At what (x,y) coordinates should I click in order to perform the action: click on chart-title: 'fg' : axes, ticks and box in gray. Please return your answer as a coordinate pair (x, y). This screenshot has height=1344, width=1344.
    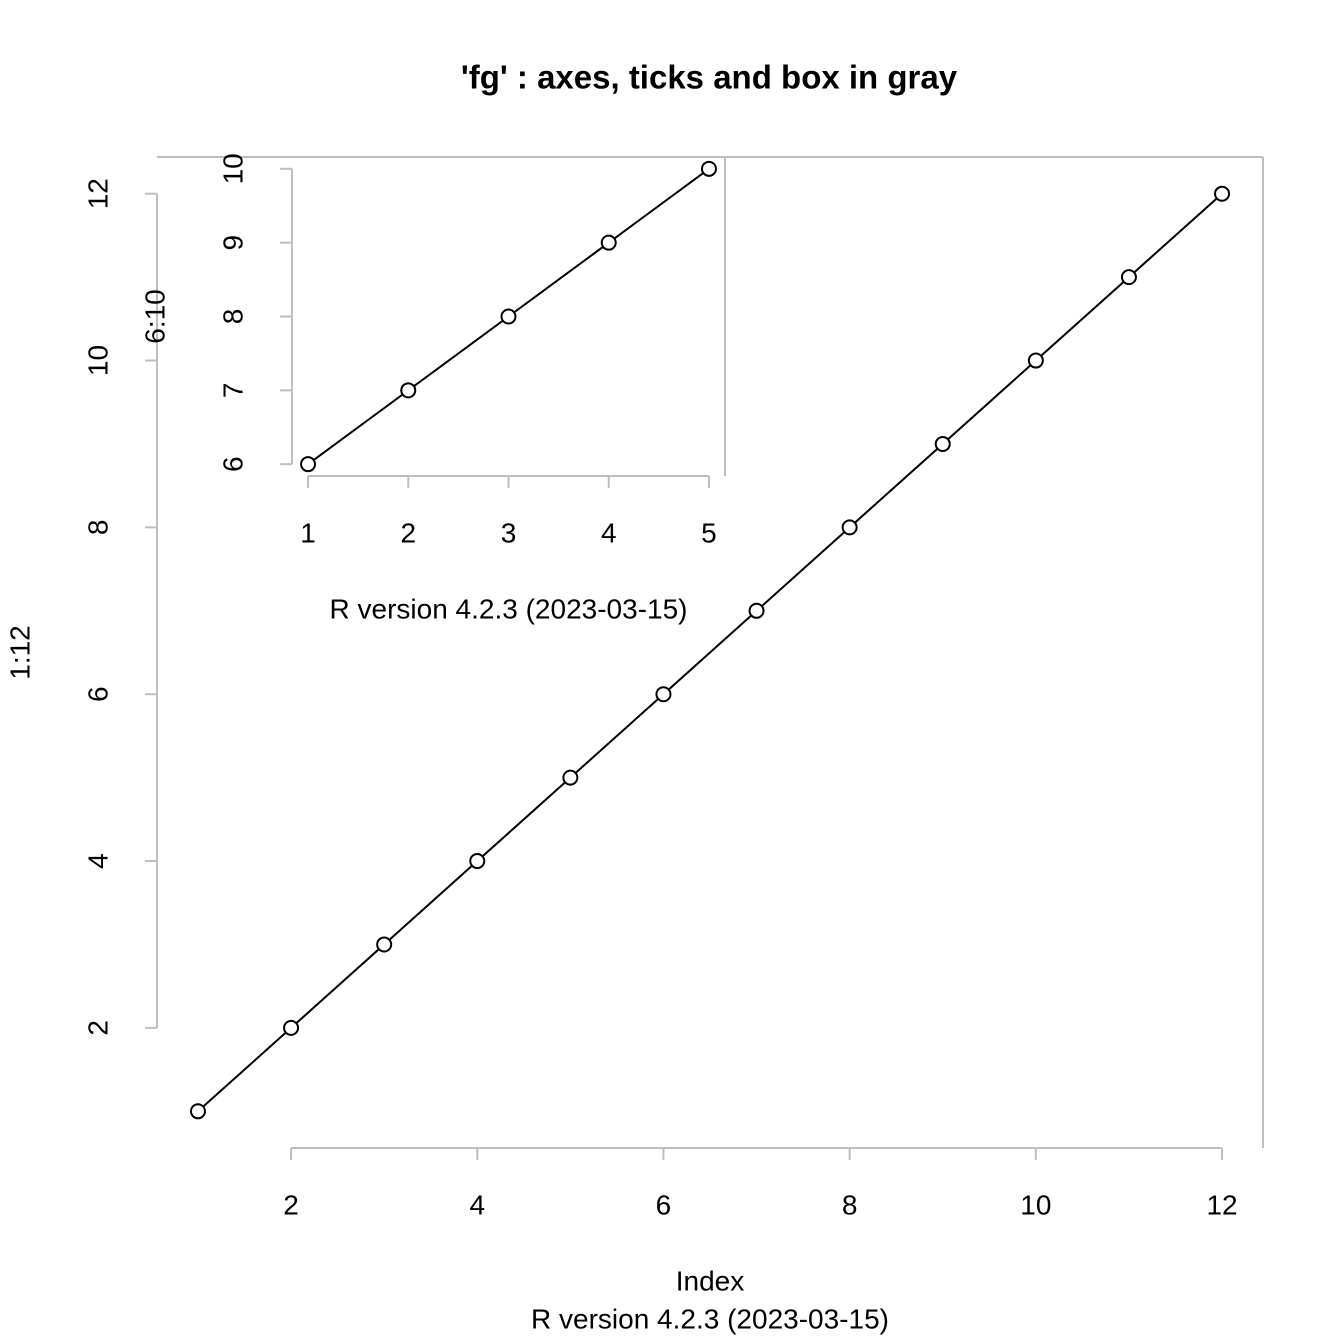
    Looking at the image, I should click on (709, 77).